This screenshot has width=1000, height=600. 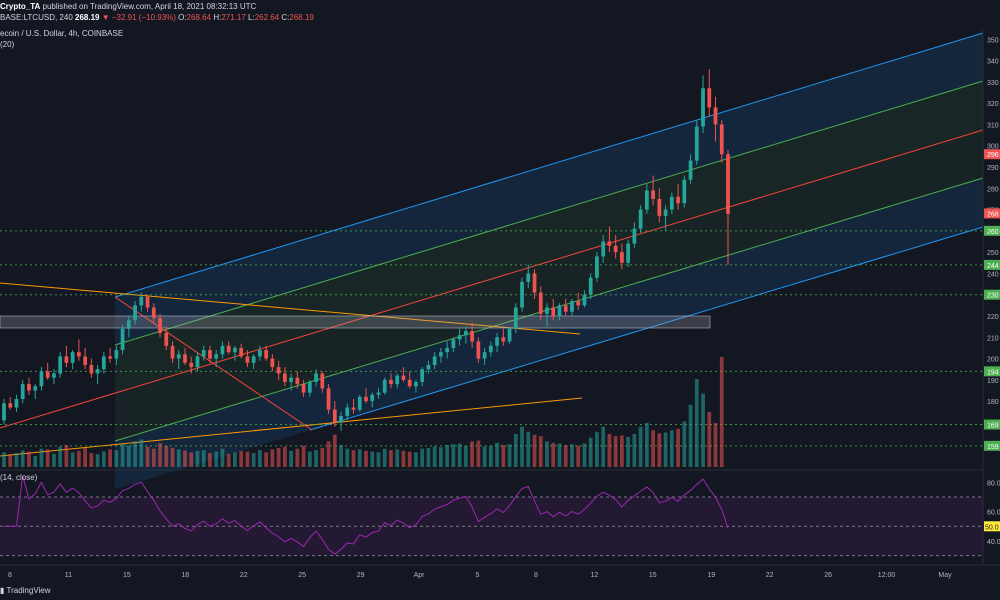 What do you see at coordinates (36, 17) in the screenshot?
I see `symbol-label: BASE:LTCUSD, 240` at bounding box center [36, 17].